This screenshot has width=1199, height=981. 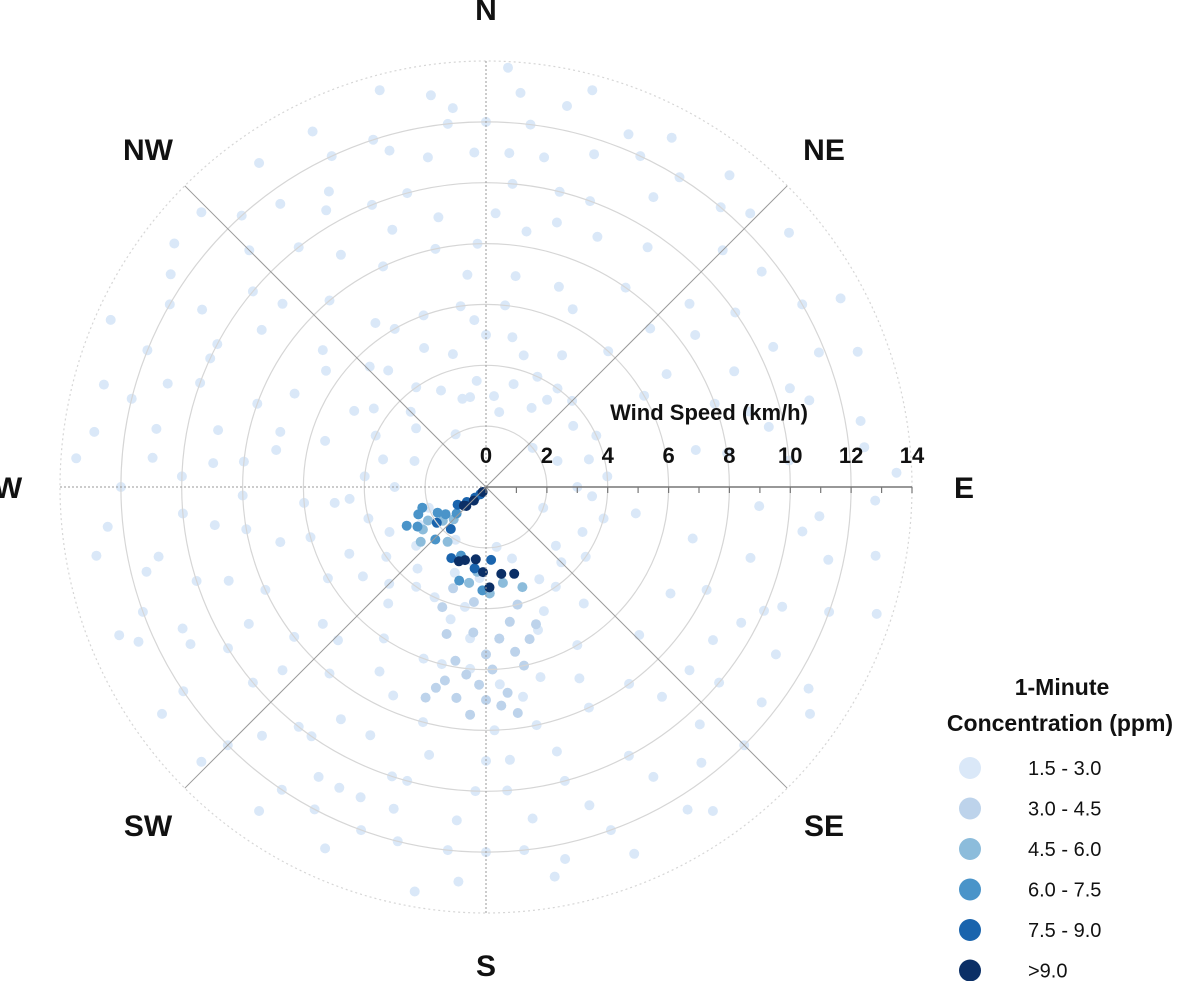 What do you see at coordinates (335, 336) in the screenshot?
I see `spoke-nw` at bounding box center [335, 336].